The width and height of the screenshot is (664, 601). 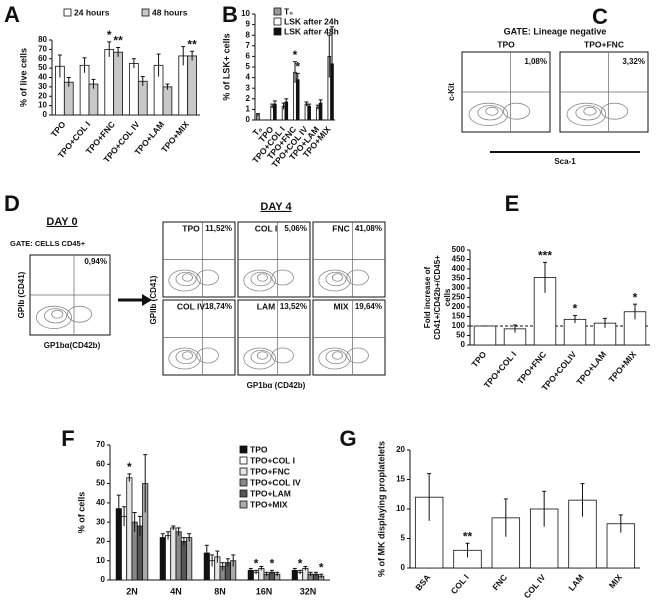 I want to click on legend-label: T₀, so click(x=288, y=11).